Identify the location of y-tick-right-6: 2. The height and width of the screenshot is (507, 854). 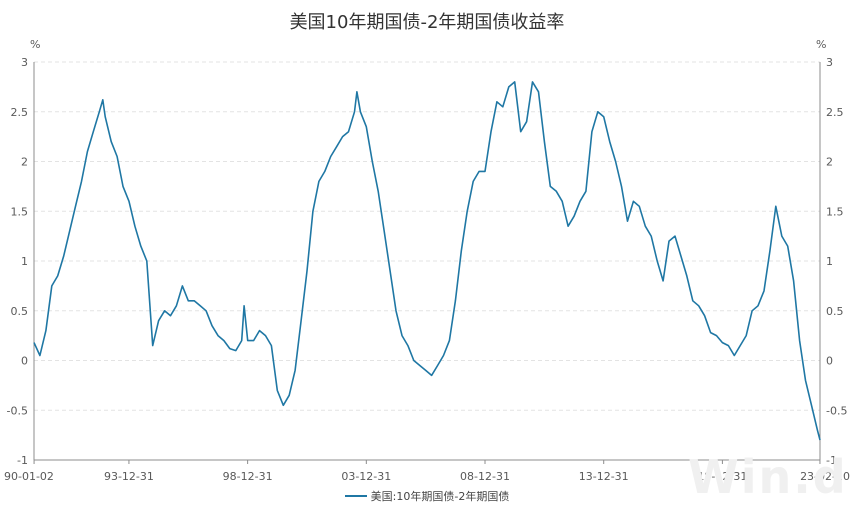
(829, 162).